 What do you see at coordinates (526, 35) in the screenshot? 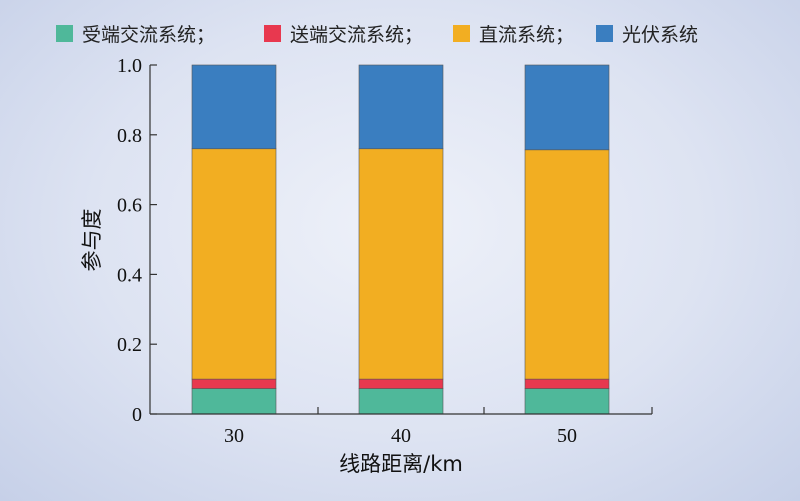
I see `legend-label-2: 直流系统；` at bounding box center [526, 35].